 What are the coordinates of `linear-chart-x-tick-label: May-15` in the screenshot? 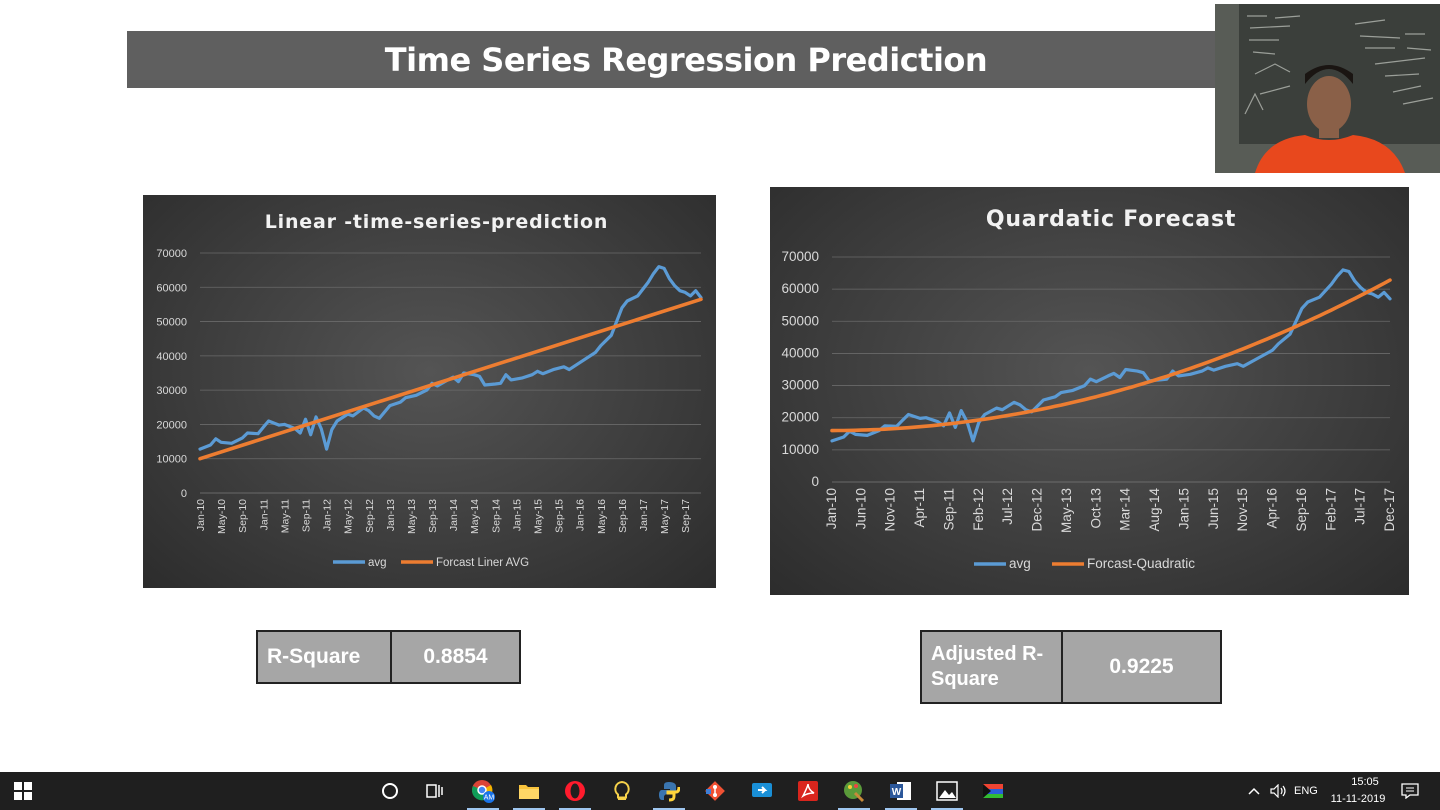 It's located at (539, 516).